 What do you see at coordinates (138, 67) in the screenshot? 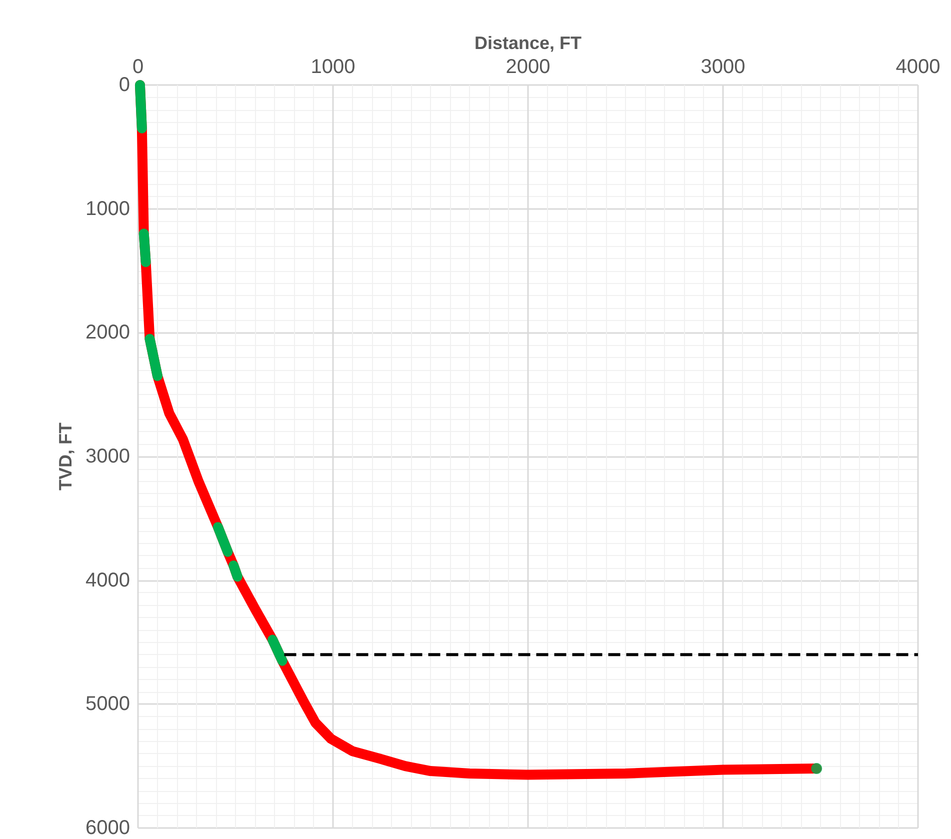
I see `x-tick-label: 0` at bounding box center [138, 67].